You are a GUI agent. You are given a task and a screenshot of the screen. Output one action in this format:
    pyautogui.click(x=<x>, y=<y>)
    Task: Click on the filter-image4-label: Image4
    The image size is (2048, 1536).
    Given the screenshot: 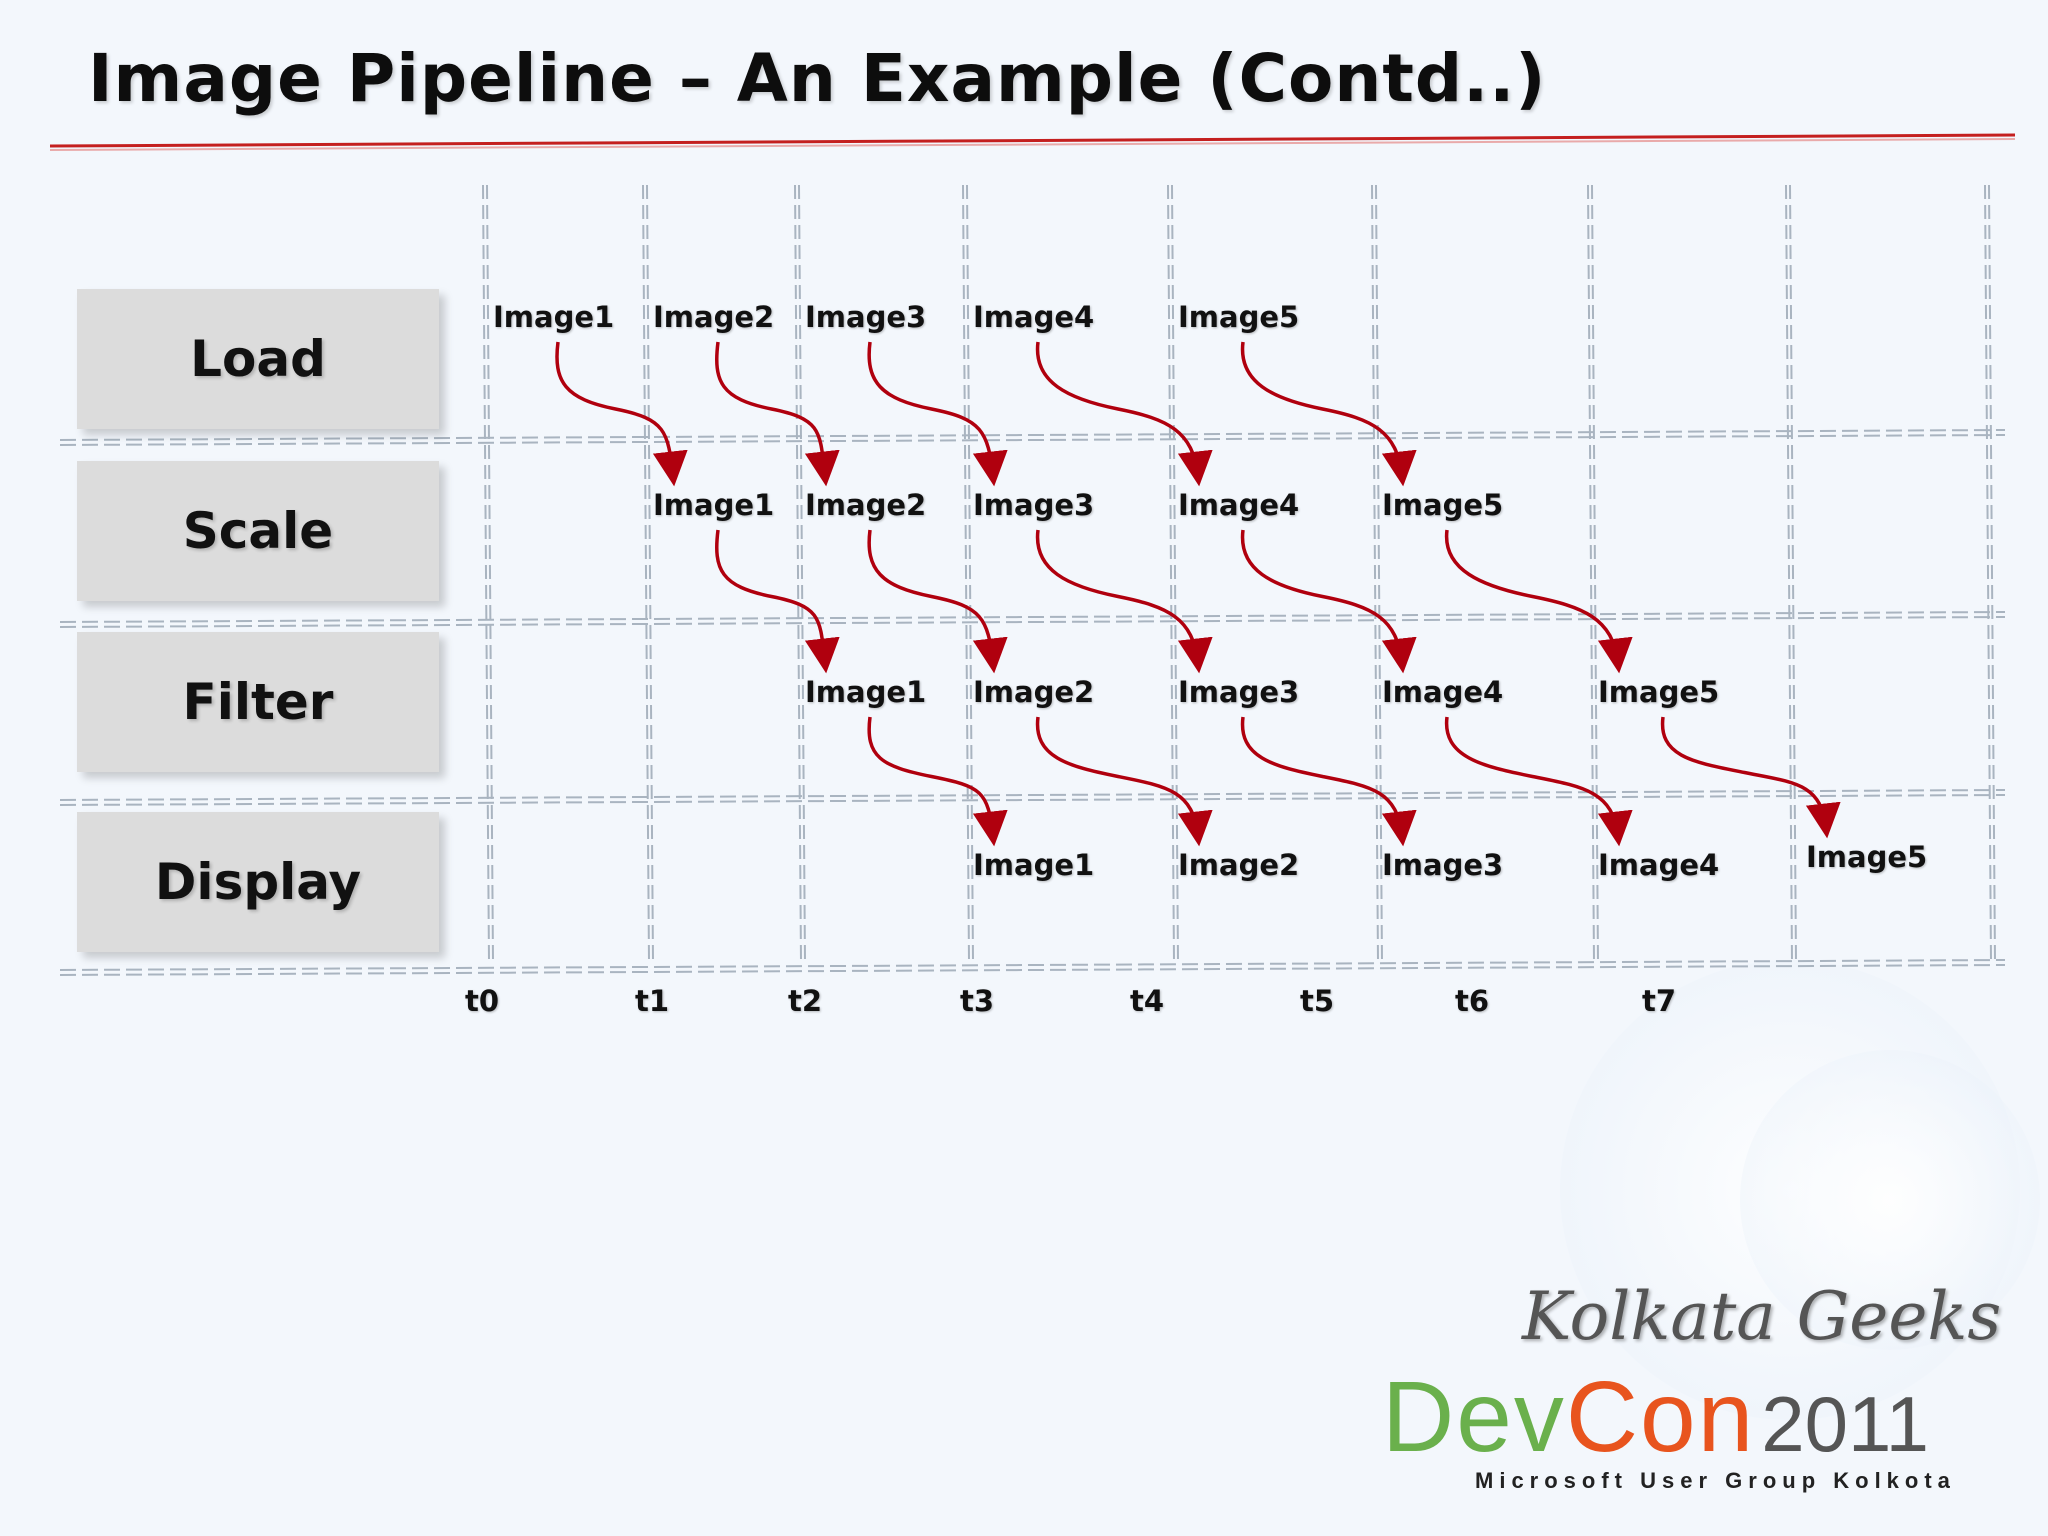 What is the action you would take?
    pyautogui.click(x=1443, y=692)
    